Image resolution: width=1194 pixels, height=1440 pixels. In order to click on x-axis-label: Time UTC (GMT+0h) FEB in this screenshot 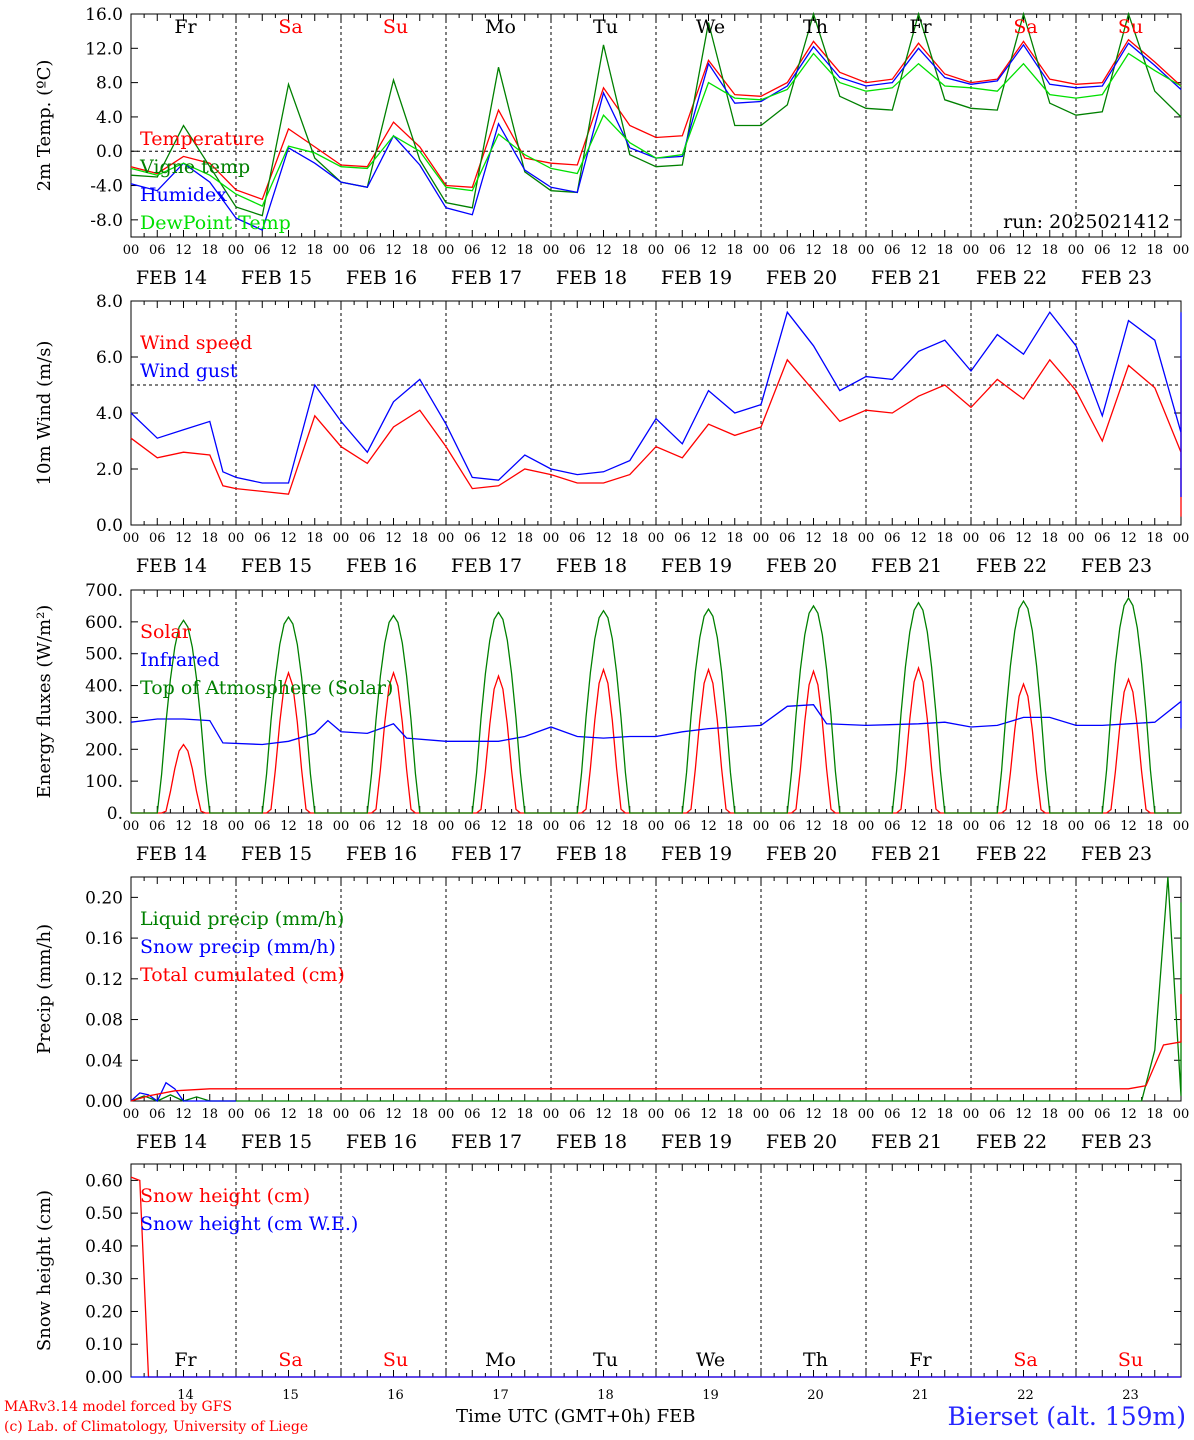, I will do `click(575, 1416)`.